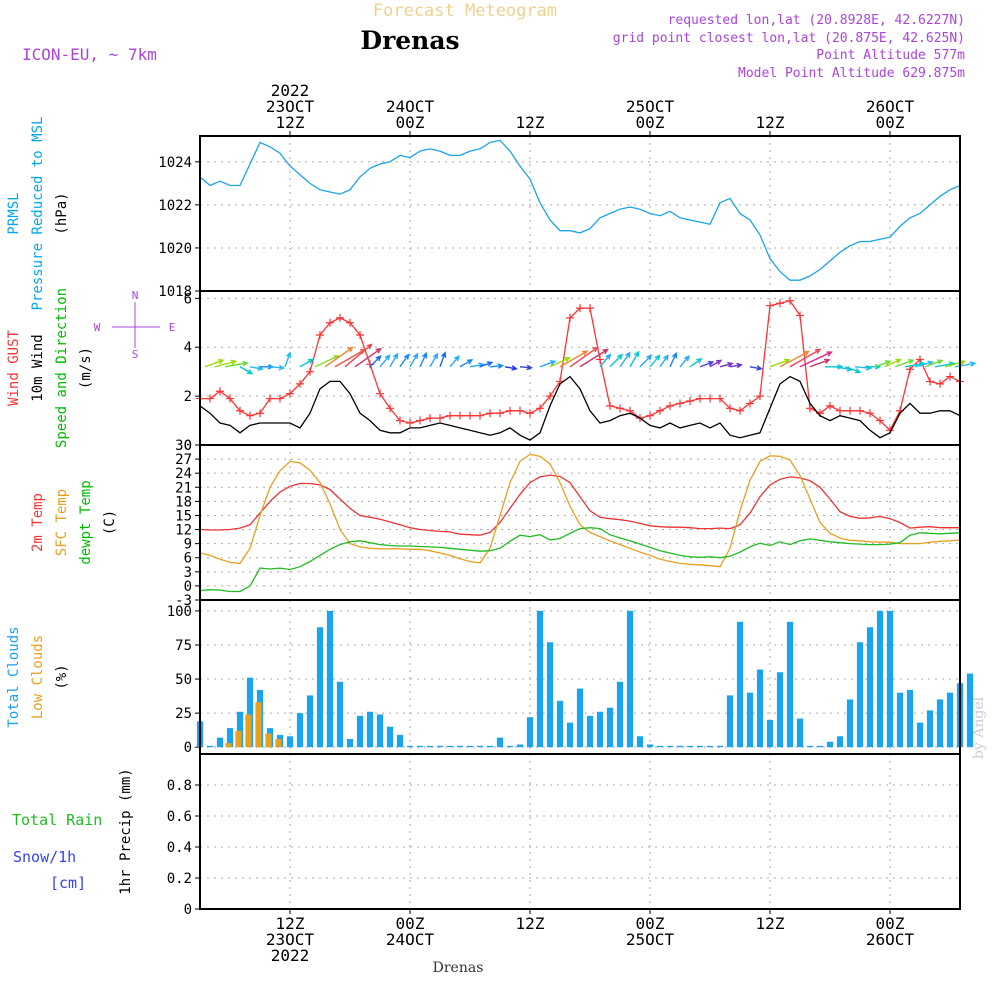  I want to click on series-line-dewpt-temp, so click(580, 560).